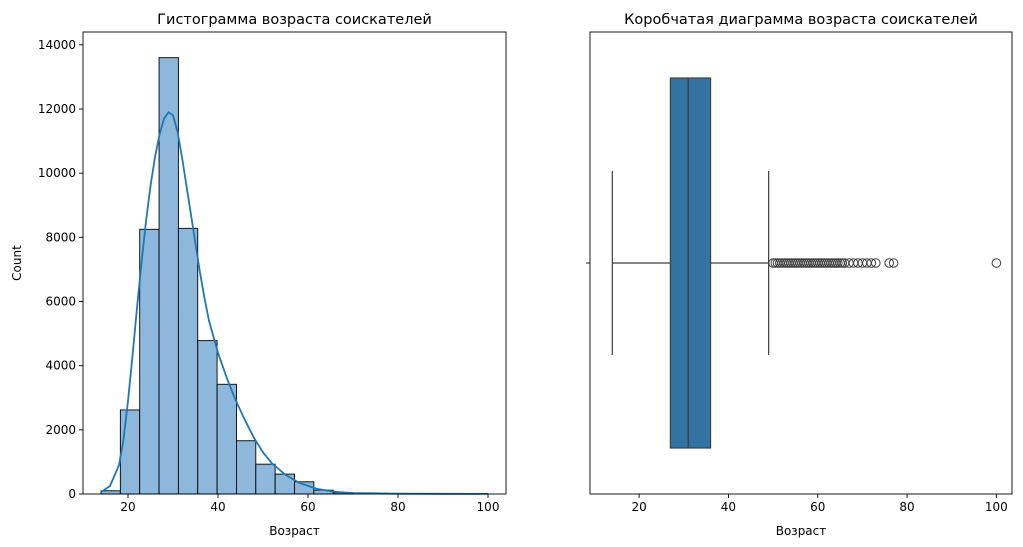 The image size is (1023, 547). What do you see at coordinates (60, 366) in the screenshot?
I see `histogram-y-tick-label: 4000` at bounding box center [60, 366].